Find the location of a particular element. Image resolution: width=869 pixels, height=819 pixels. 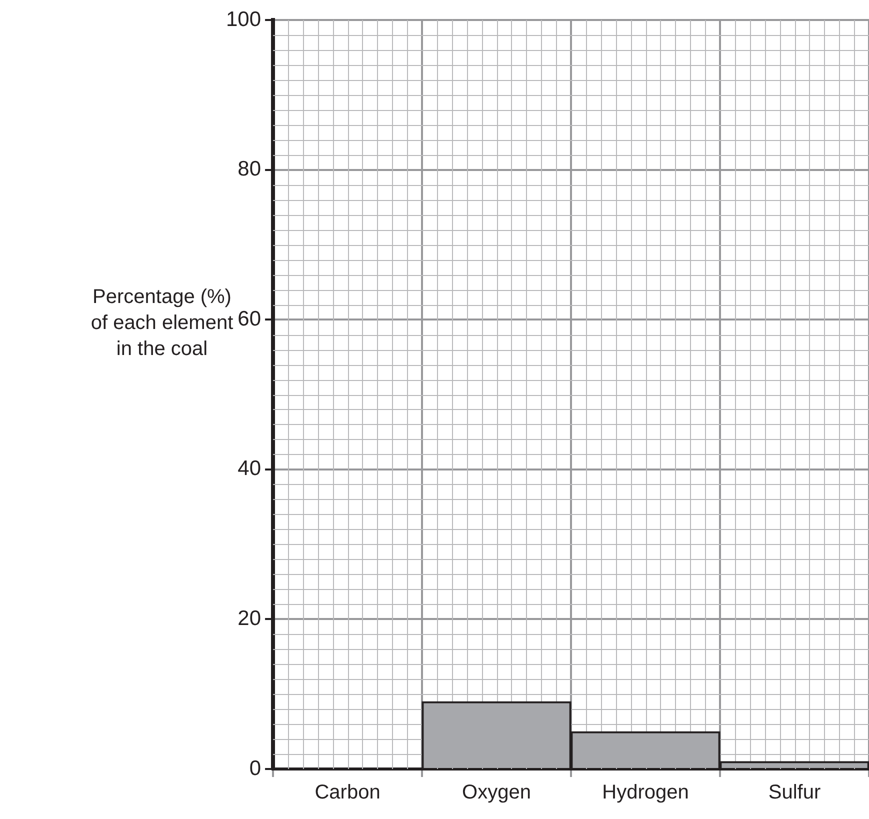

y-axis-title: Percentage (%) of each element in the coal is located at coordinates (162, 323).